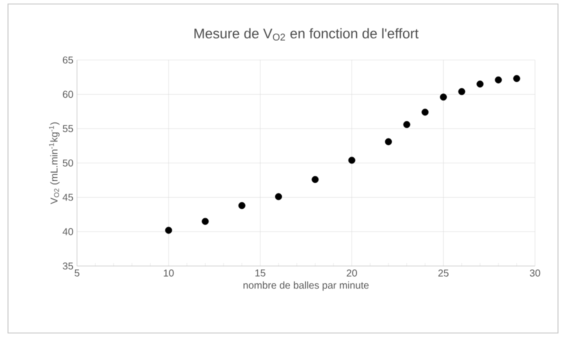 The width and height of the screenshot is (563, 337). Describe the element at coordinates (68, 197) in the screenshot. I see `y-tick-label: 45` at that location.